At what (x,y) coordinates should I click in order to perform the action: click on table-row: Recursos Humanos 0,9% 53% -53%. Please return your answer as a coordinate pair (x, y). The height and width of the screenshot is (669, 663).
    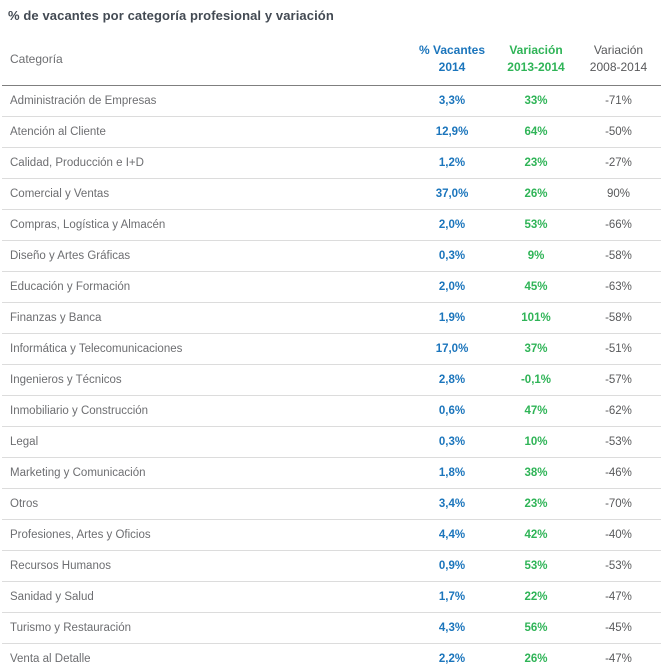
    Looking at the image, I should click on (331, 566).